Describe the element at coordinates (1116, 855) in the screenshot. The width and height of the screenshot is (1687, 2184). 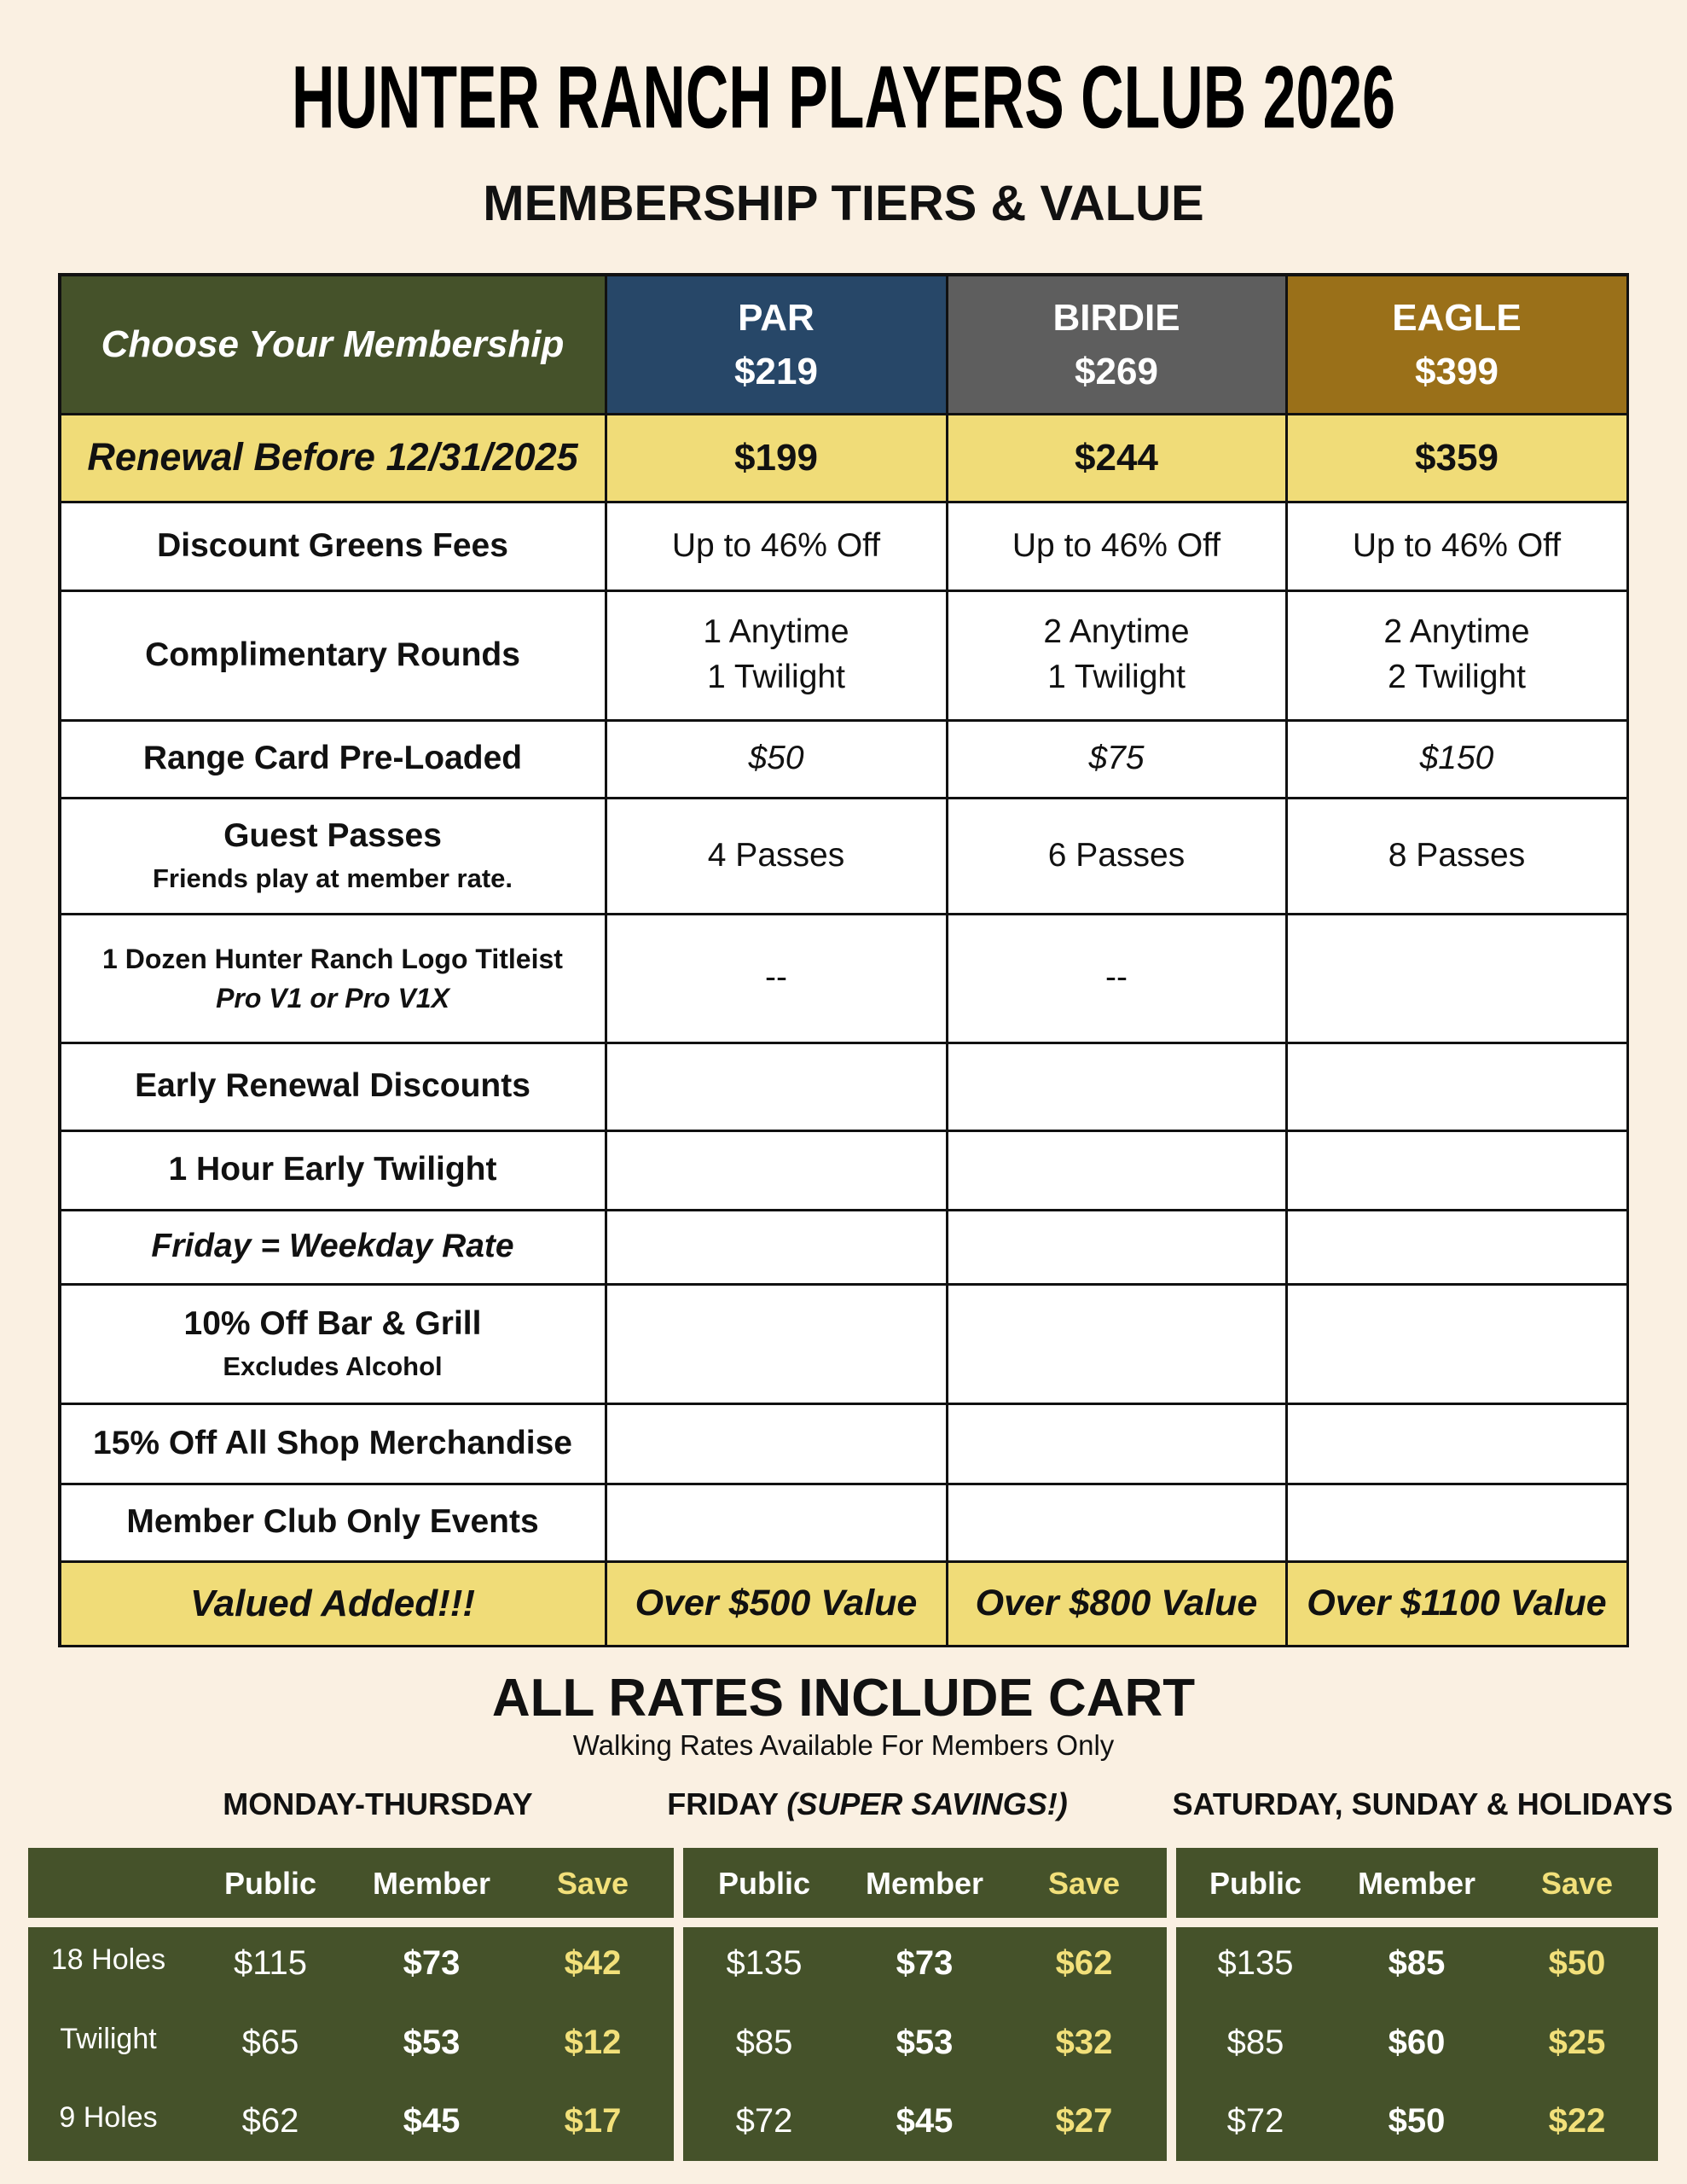
I see `cell-text: 6 Passes` at that location.